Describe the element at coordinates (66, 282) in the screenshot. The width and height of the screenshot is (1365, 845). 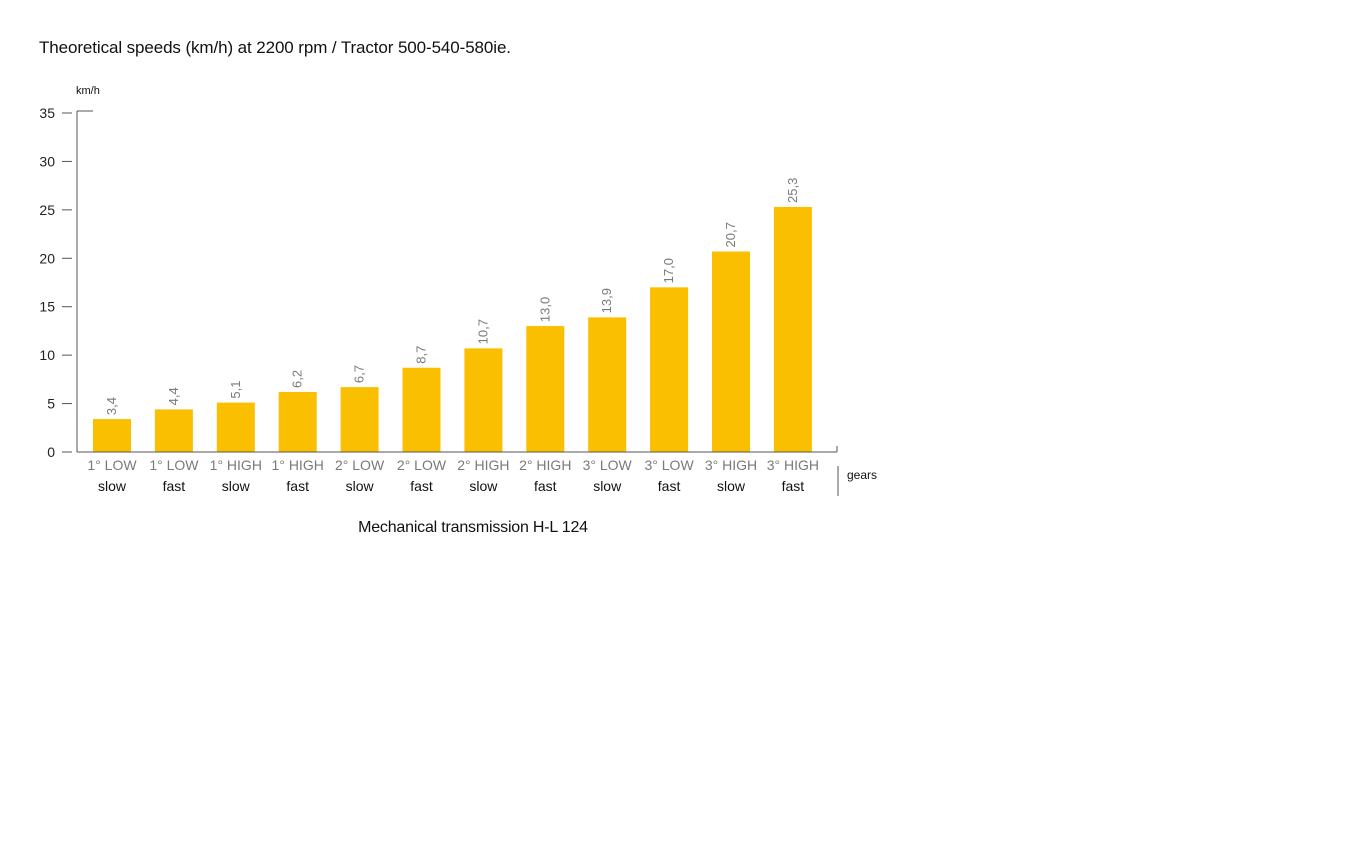
I see `y-axis: 0 5 10 15 20 25 30 35` at that location.